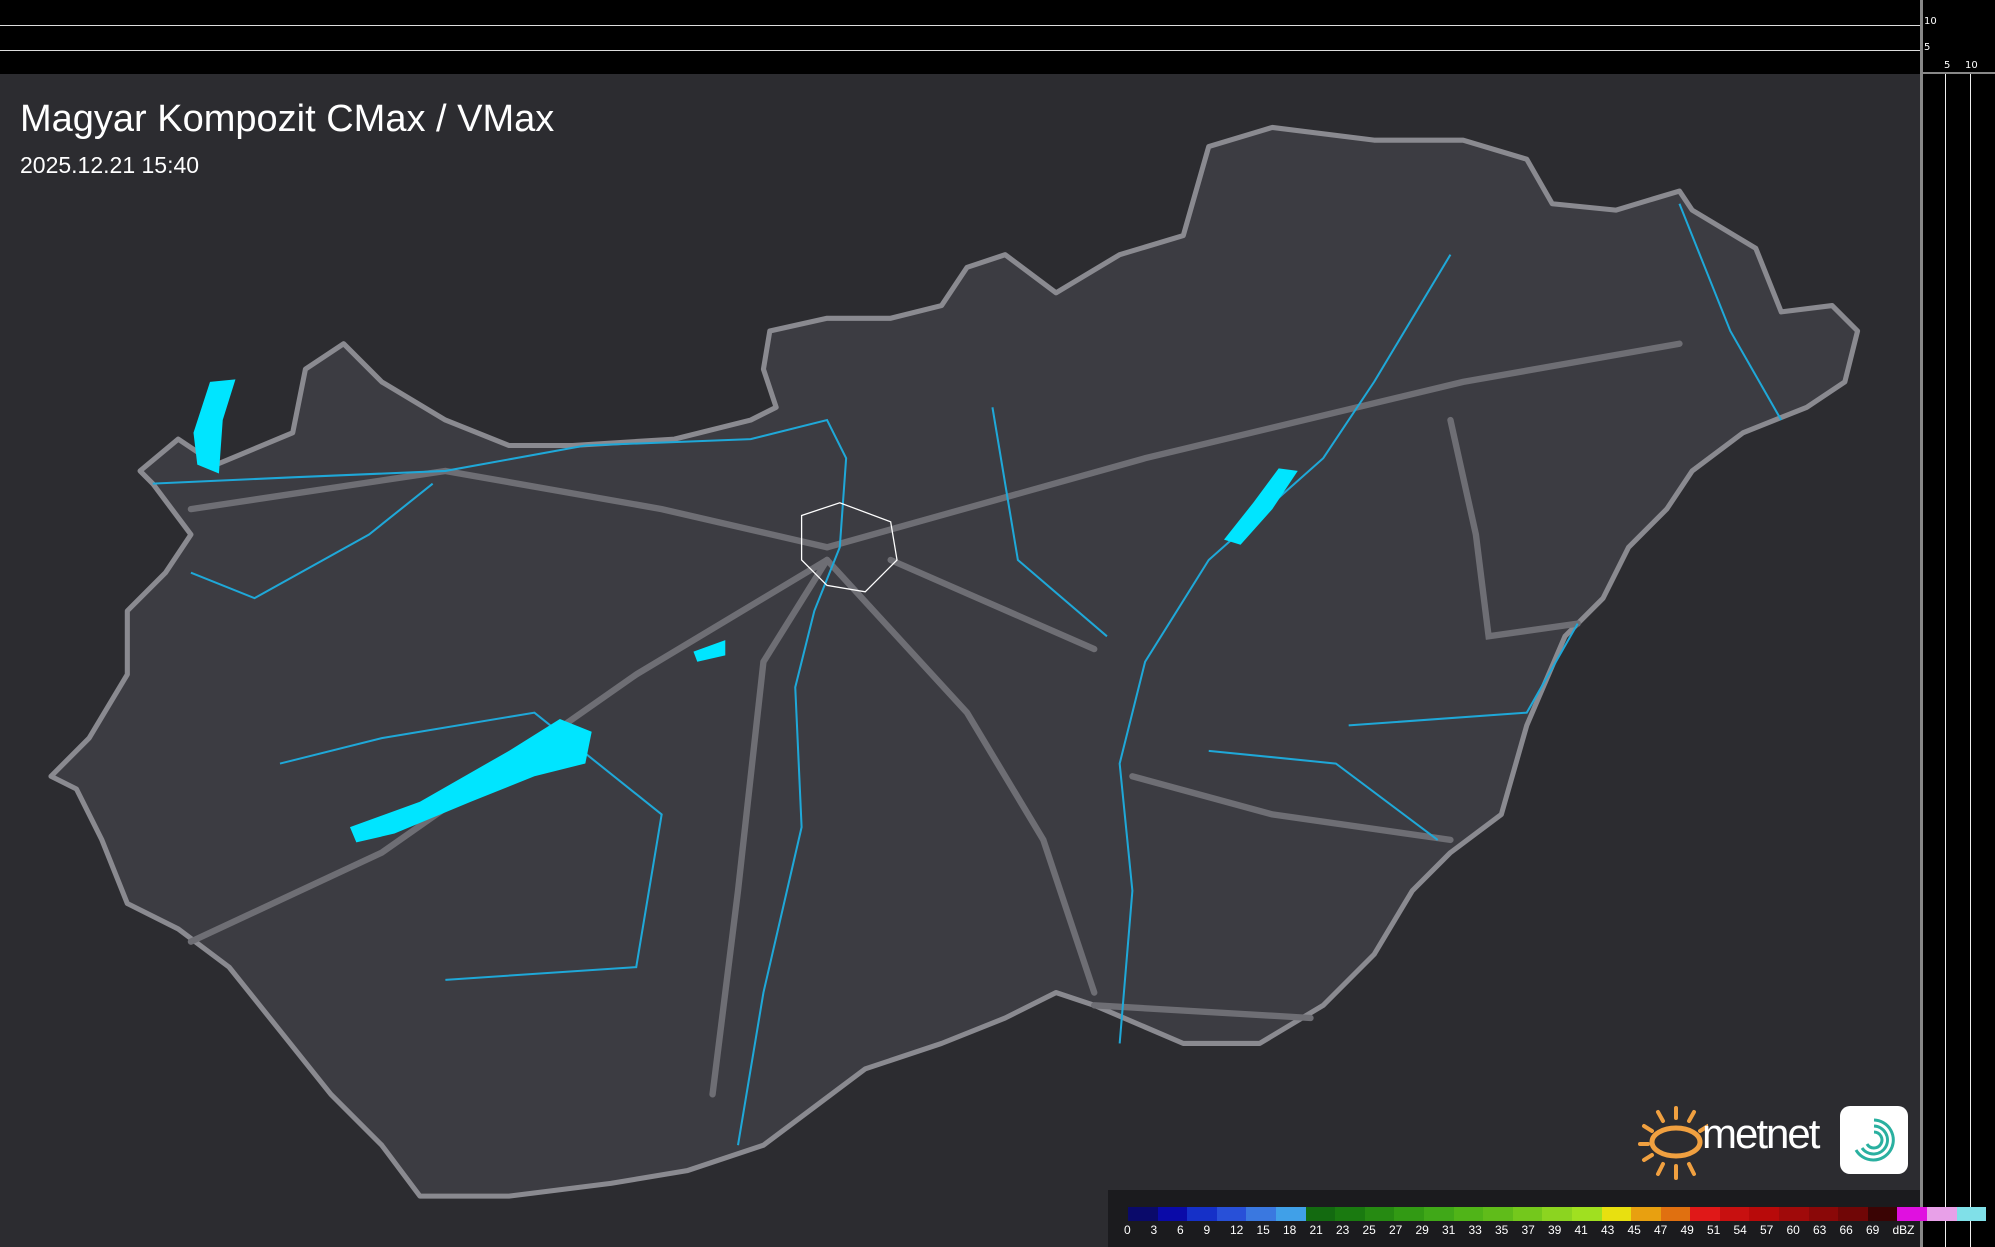 The height and width of the screenshot is (1247, 1995). I want to click on budapest-boundary, so click(849, 547).